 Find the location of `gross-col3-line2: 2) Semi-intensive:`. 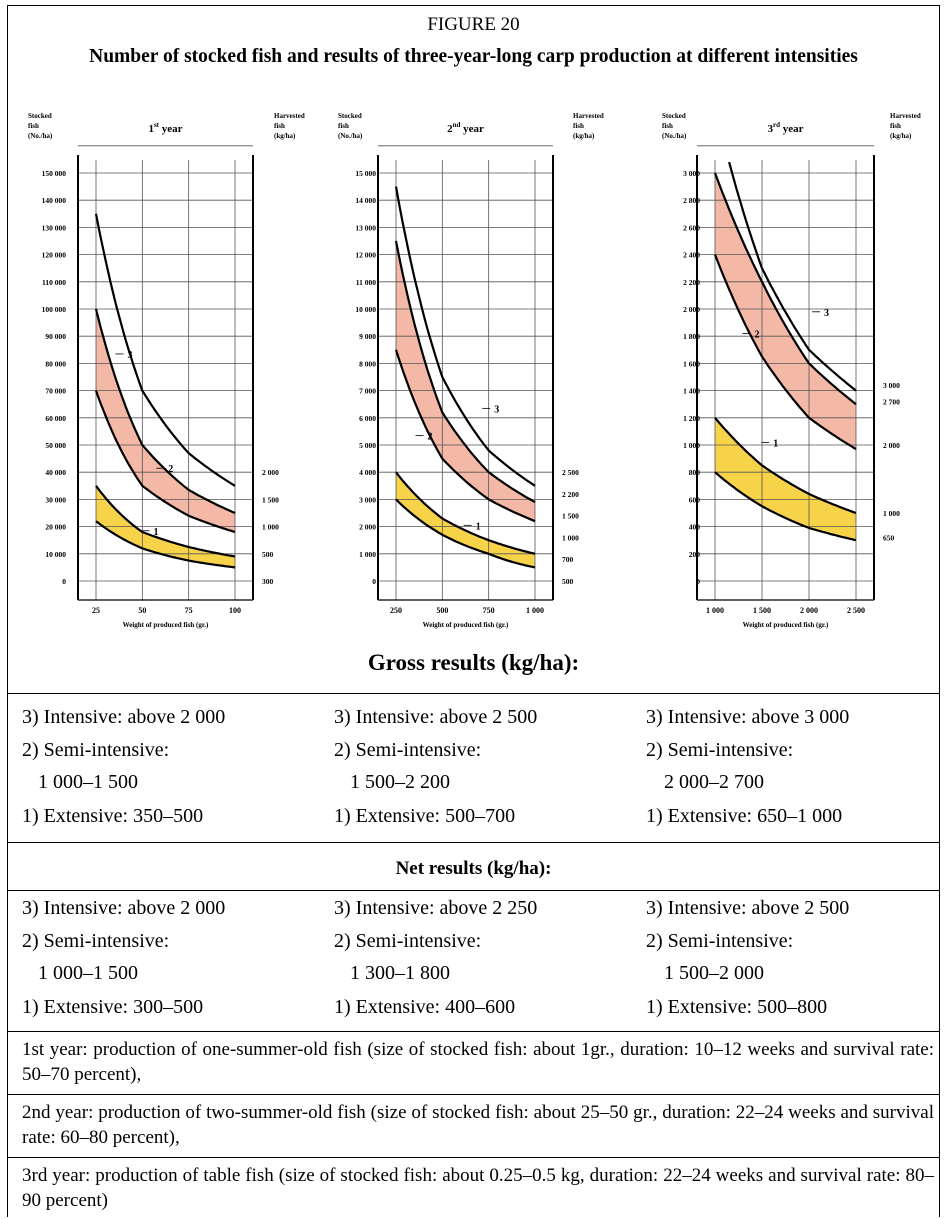

gross-col3-line2: 2) Semi-intensive: is located at coordinates (720, 750).